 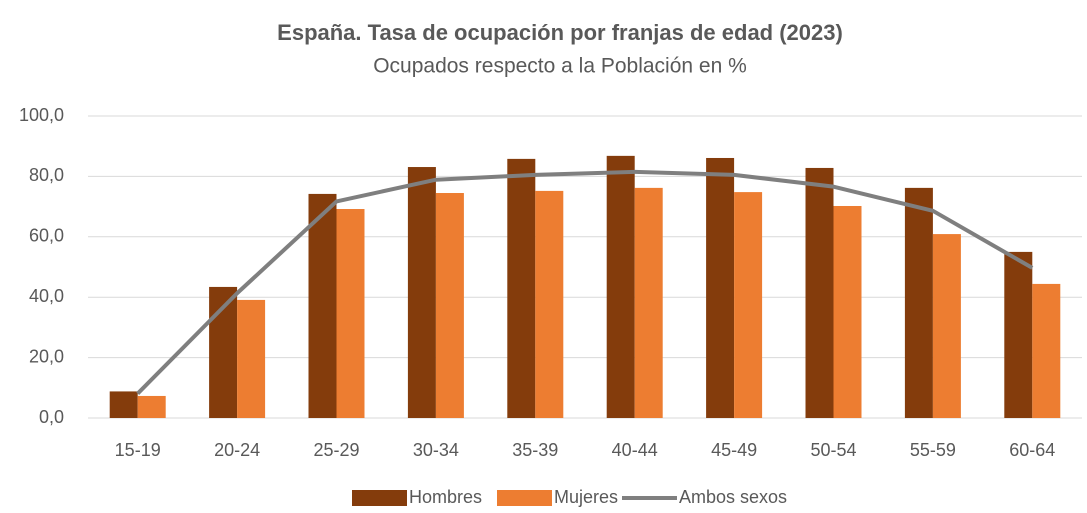 I want to click on x-tick-label: 15-19, so click(x=138, y=450).